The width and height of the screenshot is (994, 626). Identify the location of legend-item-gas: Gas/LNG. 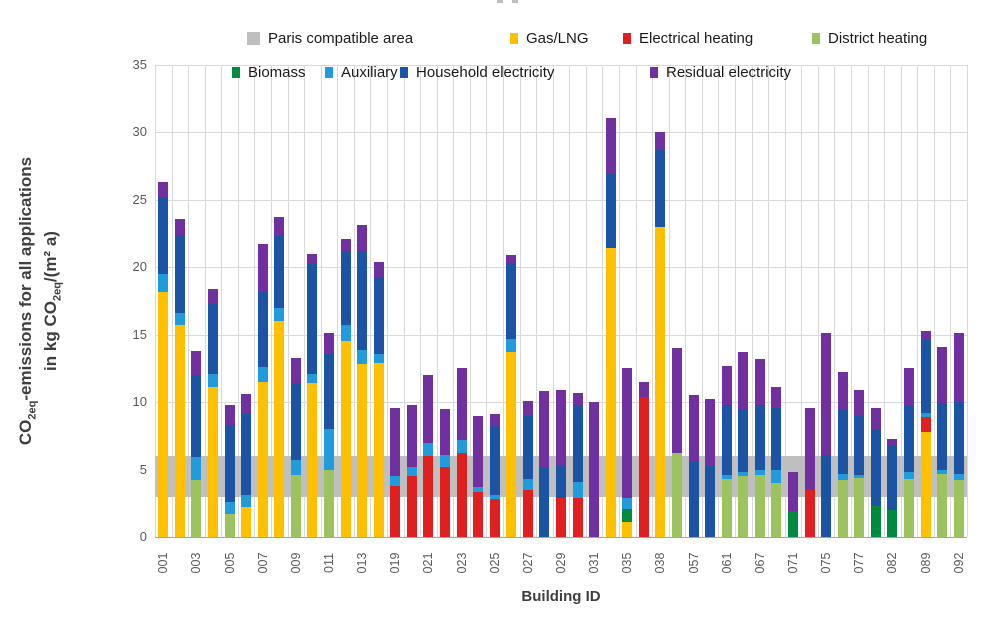
(549, 38).